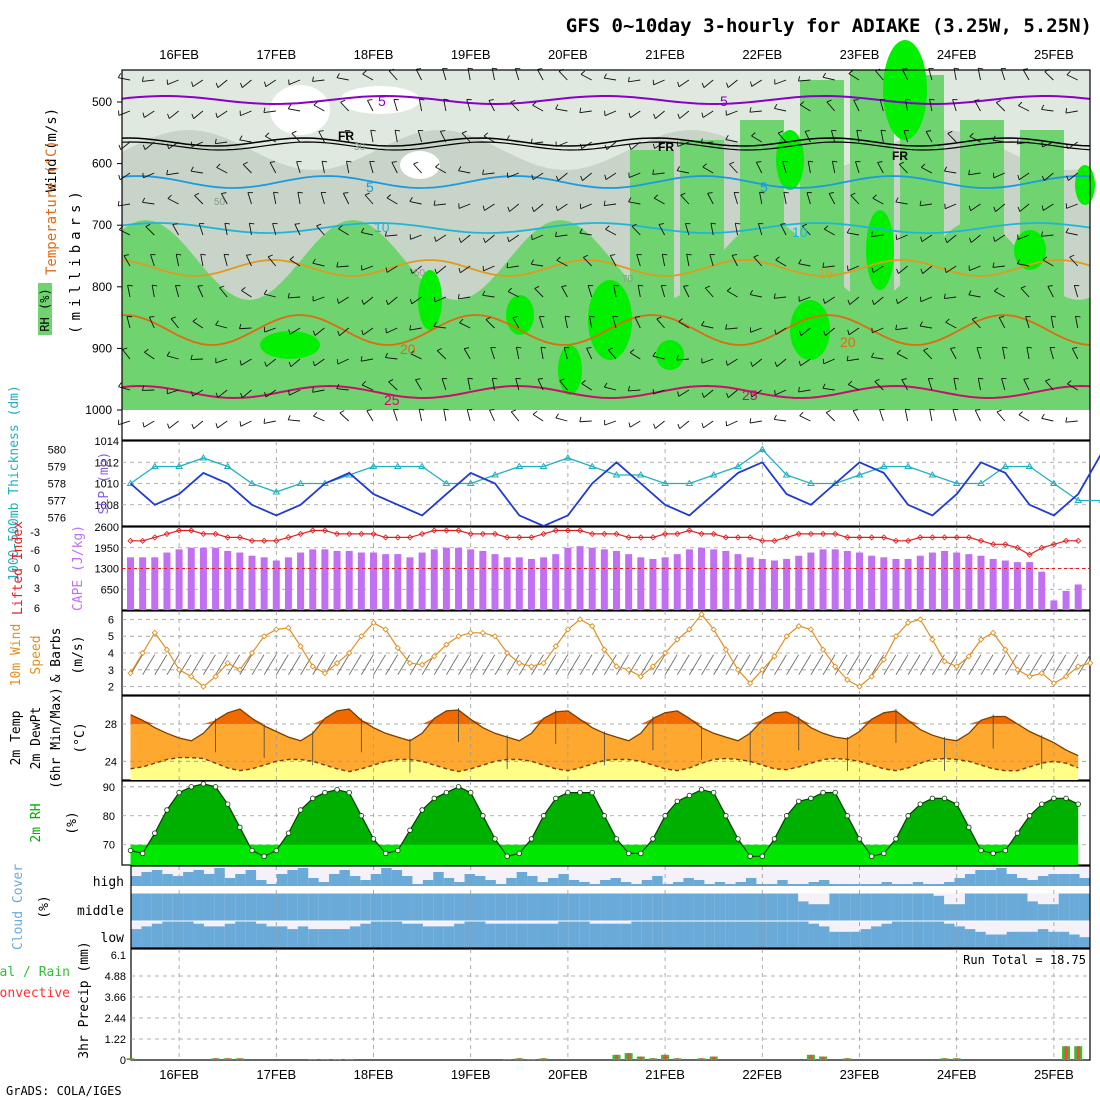  I want to click on li-ylabel: Lifted Index, so click(18, 568).